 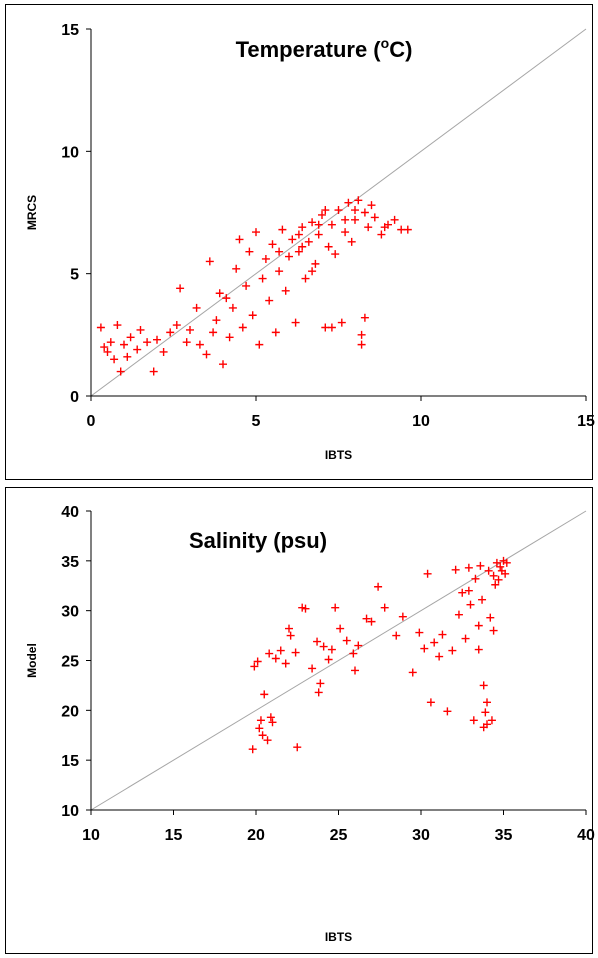 What do you see at coordinates (70, 152) in the screenshot?
I see `temperature-y-tick-label: 10` at bounding box center [70, 152].